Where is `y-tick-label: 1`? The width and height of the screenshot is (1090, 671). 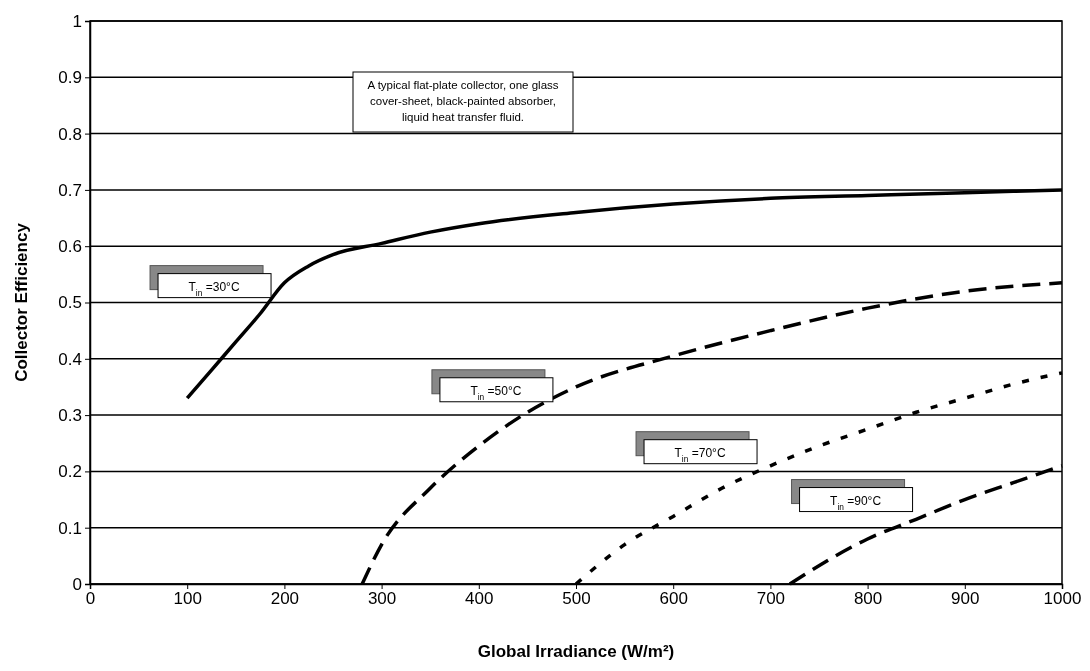
y-tick-label: 1 is located at coordinates (77, 21).